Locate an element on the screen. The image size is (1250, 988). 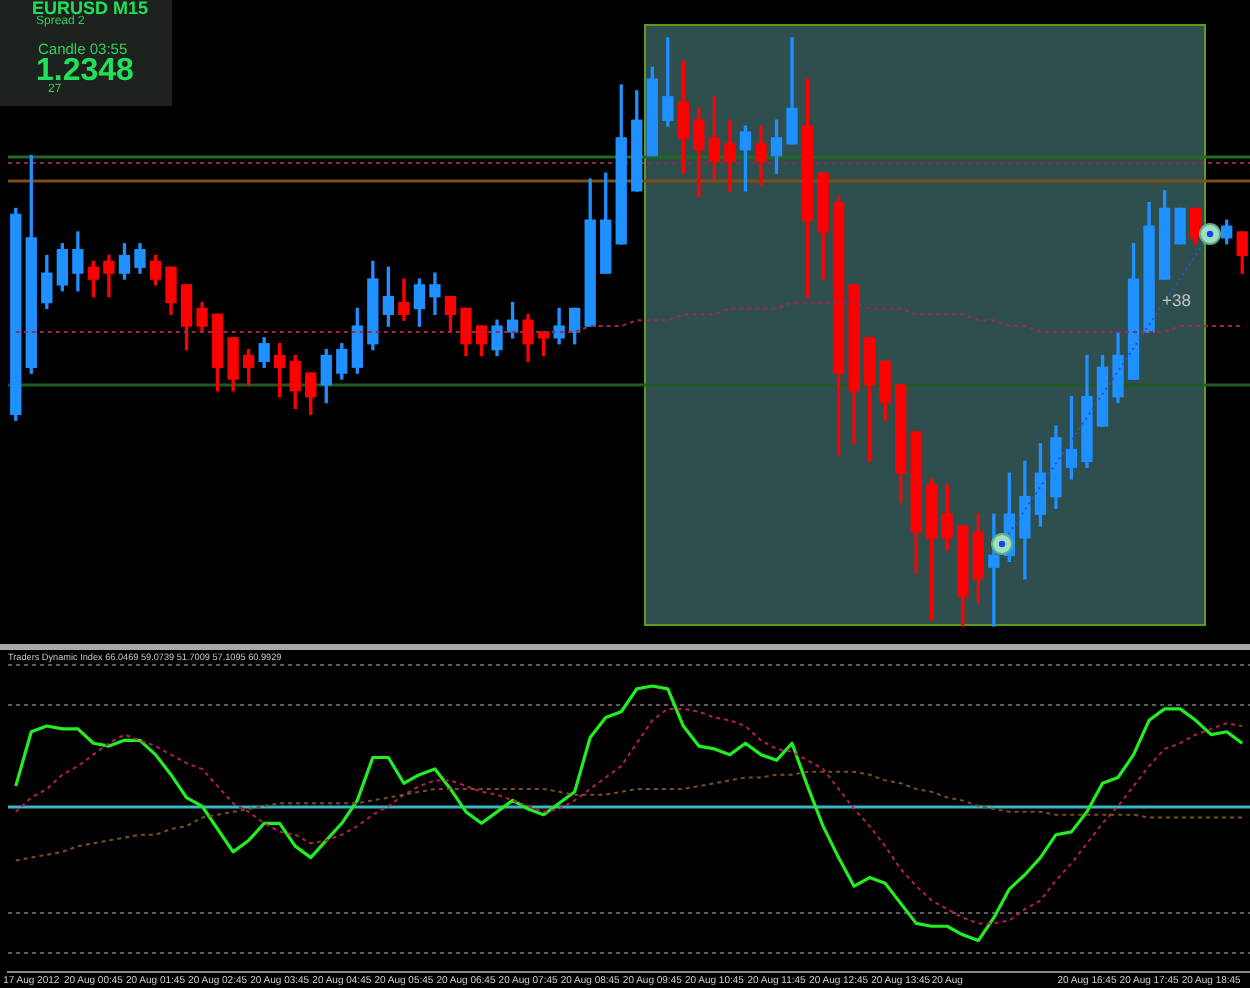
chart-title: EURUSD M15 is located at coordinates (90, 9).